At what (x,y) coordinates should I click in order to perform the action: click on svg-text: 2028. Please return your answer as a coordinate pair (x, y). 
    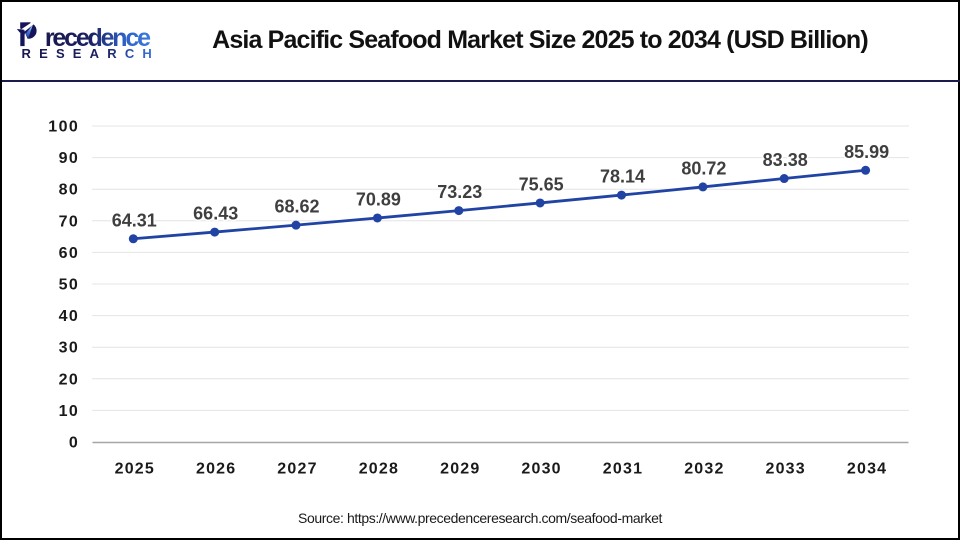
    Looking at the image, I should click on (379, 469).